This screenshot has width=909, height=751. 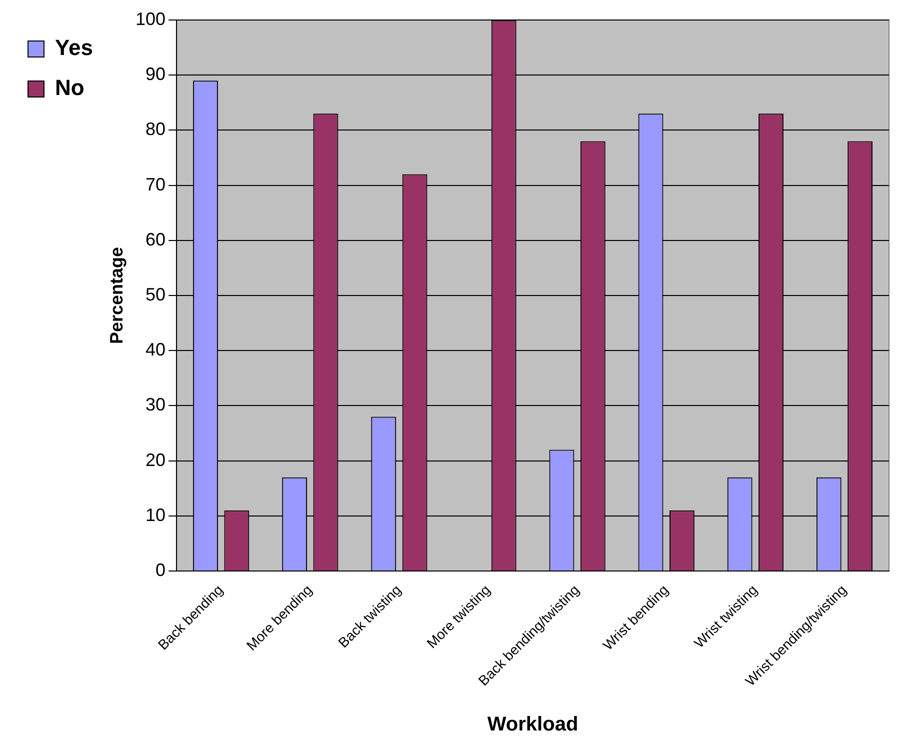 What do you see at coordinates (116, 295) in the screenshot?
I see `y-axis-title: Percentage` at bounding box center [116, 295].